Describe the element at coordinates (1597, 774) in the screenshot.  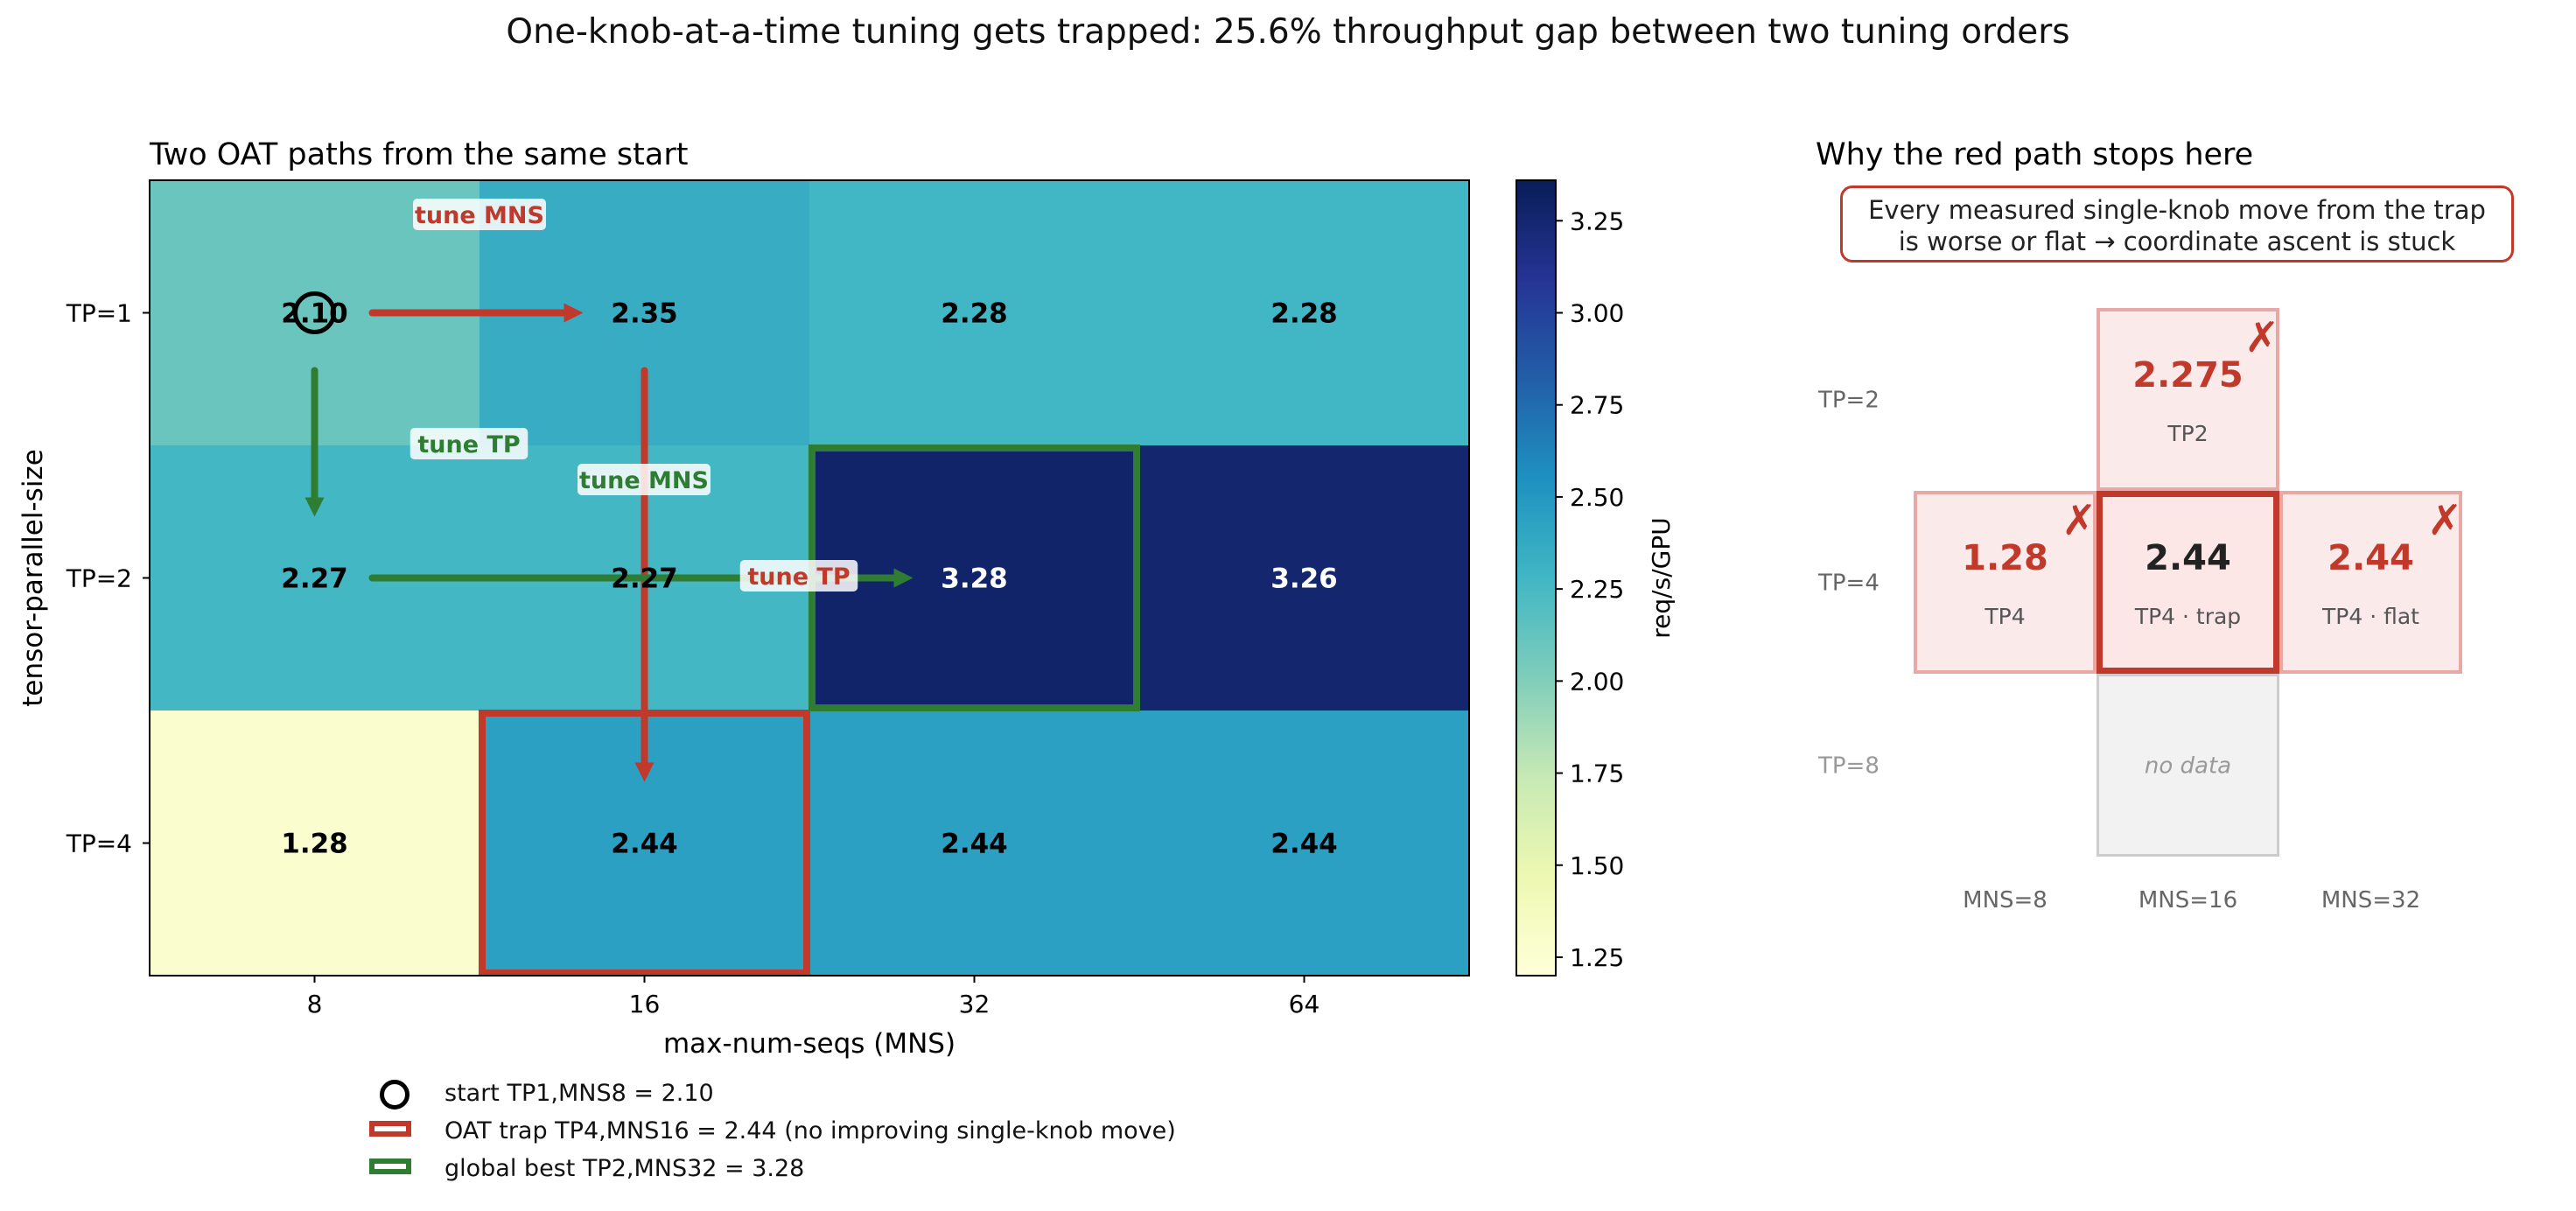
I see `colorbar-tick-label: 1.75` at that location.